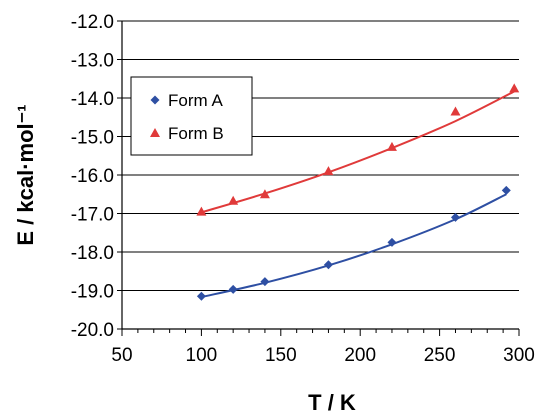  What do you see at coordinates (281, 355) in the screenshot?
I see `x-tick-label: 150` at bounding box center [281, 355].